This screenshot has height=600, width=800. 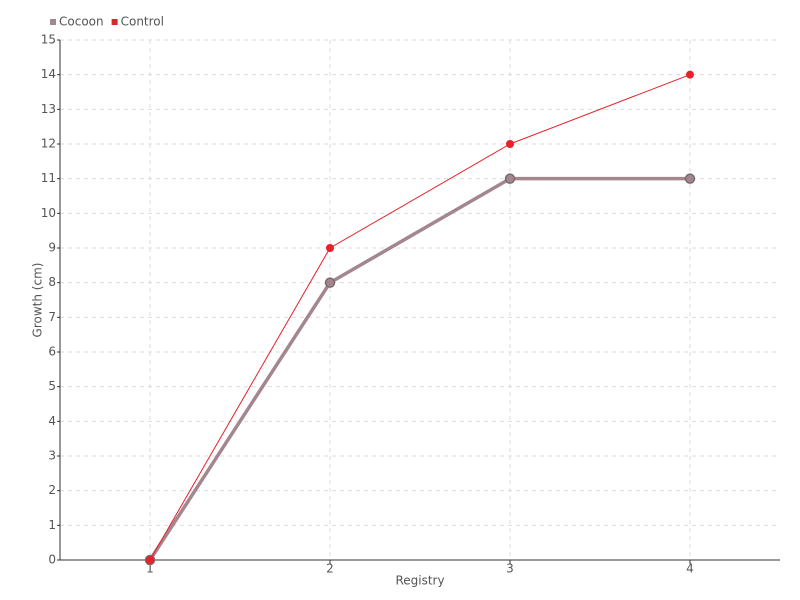 What do you see at coordinates (150, 569) in the screenshot?
I see `x-tick-label: 1` at bounding box center [150, 569].